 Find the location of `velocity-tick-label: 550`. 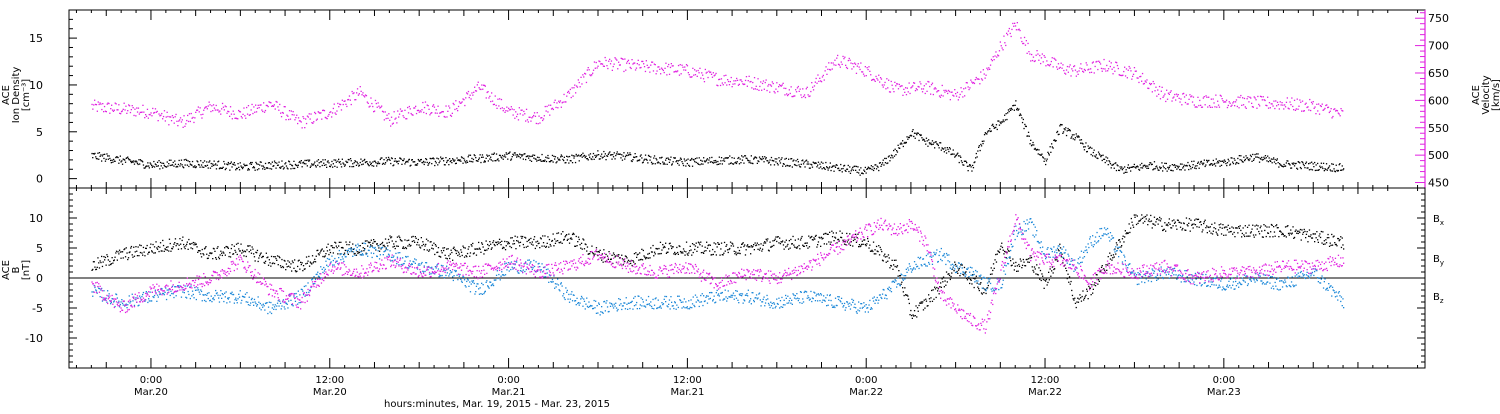

velocity-tick-label: 550 is located at coordinates (1438, 128).